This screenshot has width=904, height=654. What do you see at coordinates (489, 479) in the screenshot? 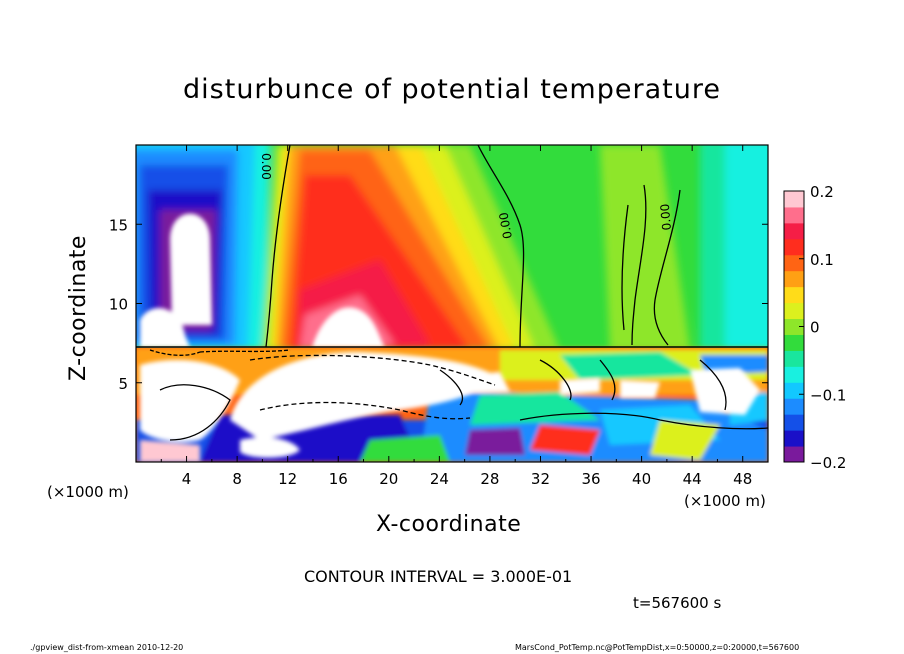
I see `x-tick-label: 28` at bounding box center [489, 479].